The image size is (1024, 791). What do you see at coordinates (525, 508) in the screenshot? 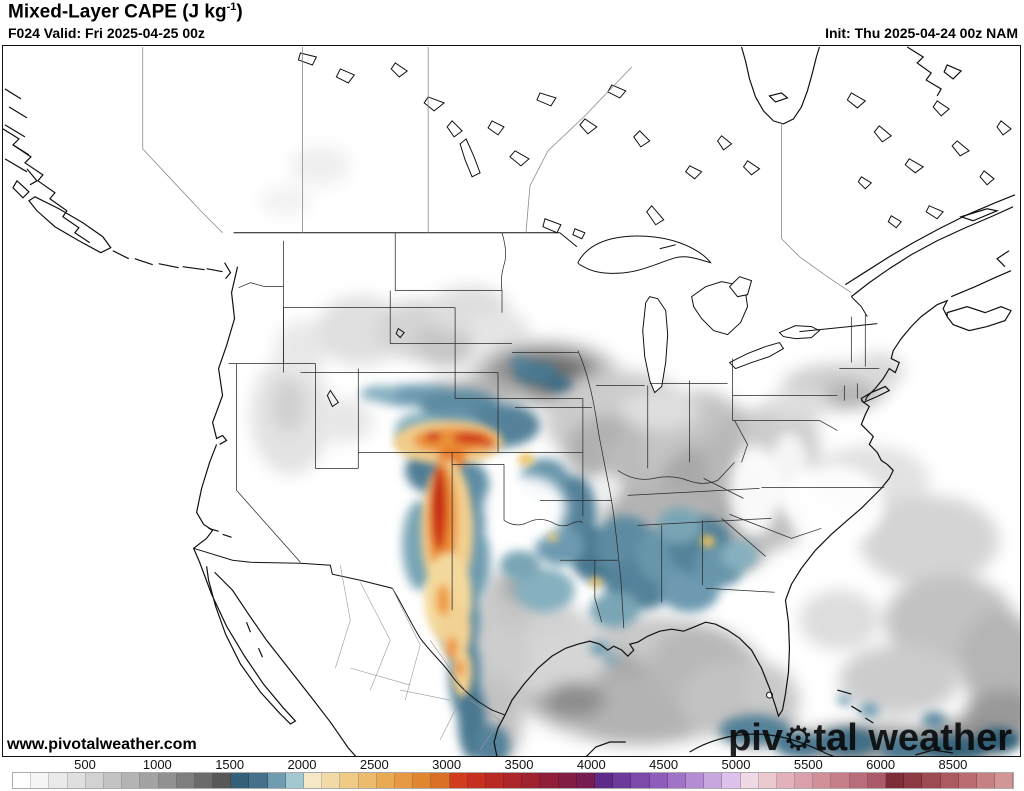
I see `cape-hole-oklahoma` at bounding box center [525, 508].